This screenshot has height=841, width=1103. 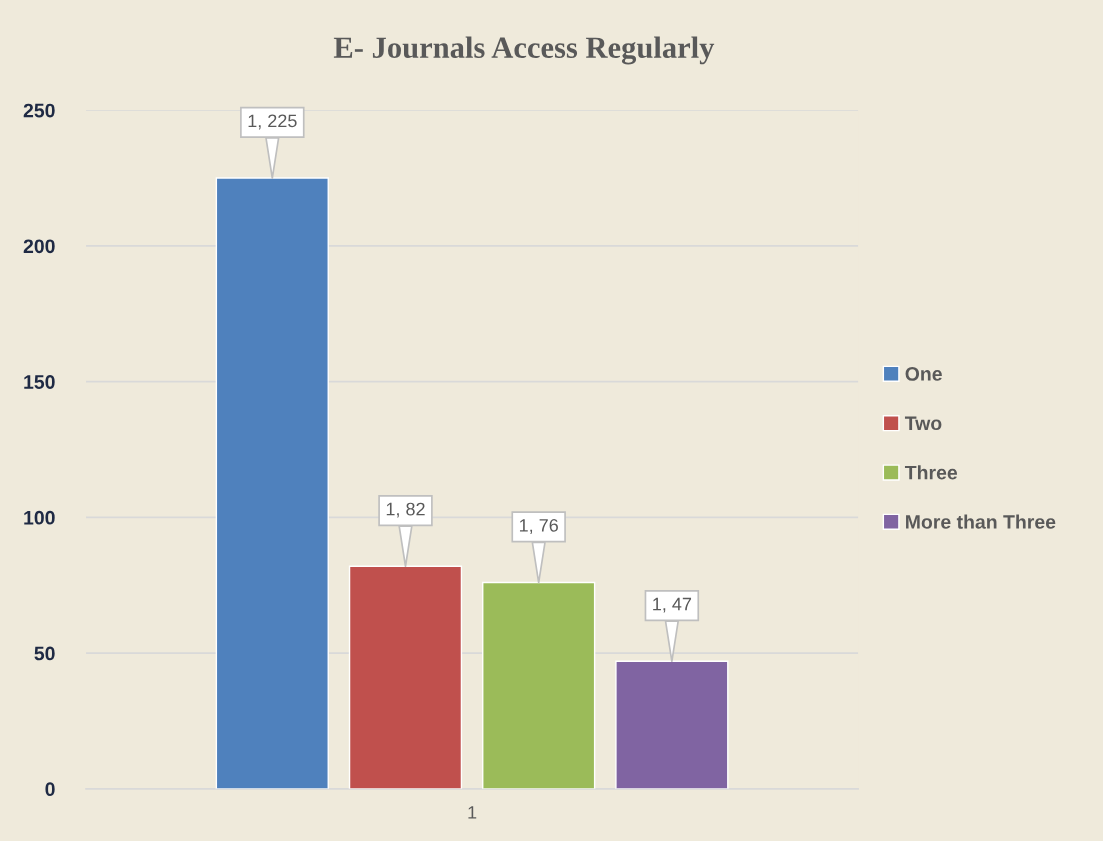 What do you see at coordinates (39, 246) in the screenshot?
I see `y-tick-label: 200` at bounding box center [39, 246].